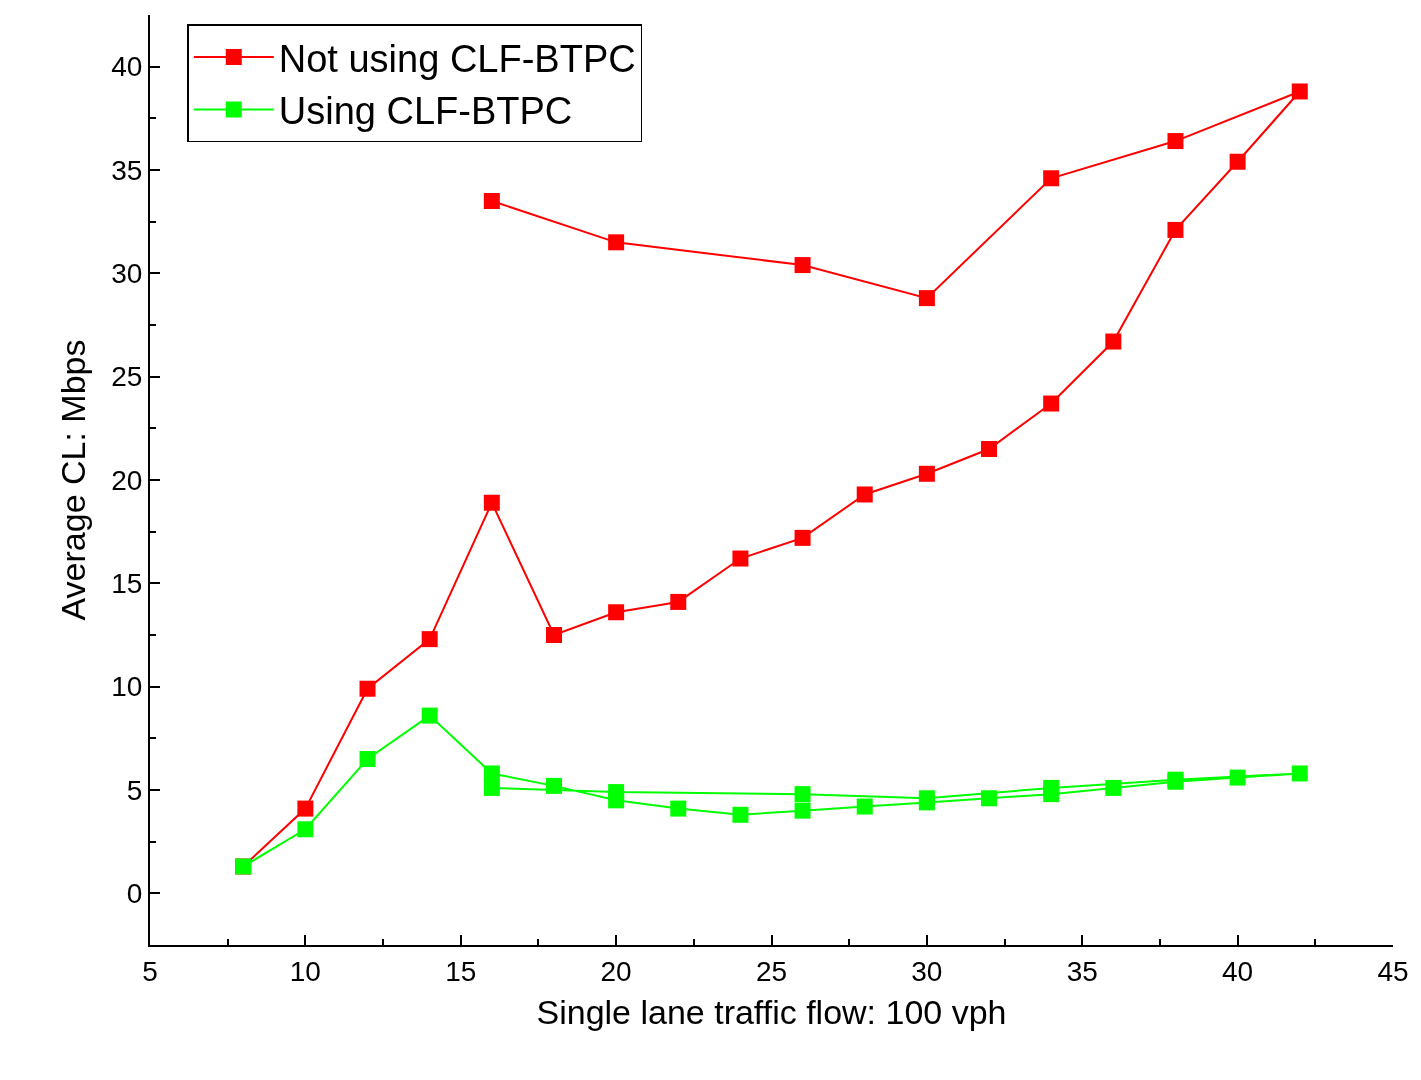 The image size is (1421, 1080). What do you see at coordinates (1082, 971) in the screenshot?
I see `x-tick-label: 35` at bounding box center [1082, 971].